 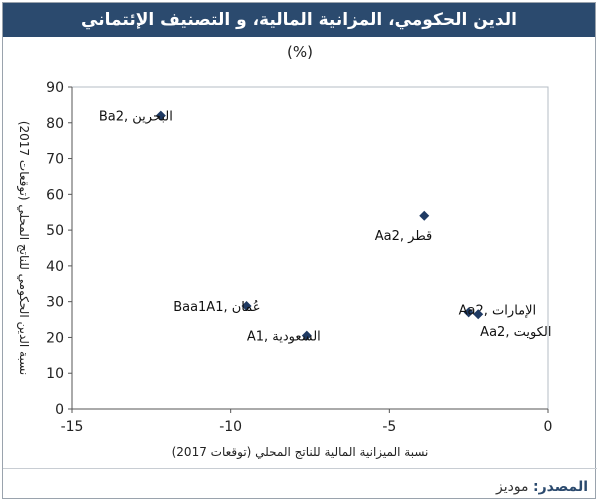 I want to click on data-label: السعودية ,A1, so click(x=284, y=337).